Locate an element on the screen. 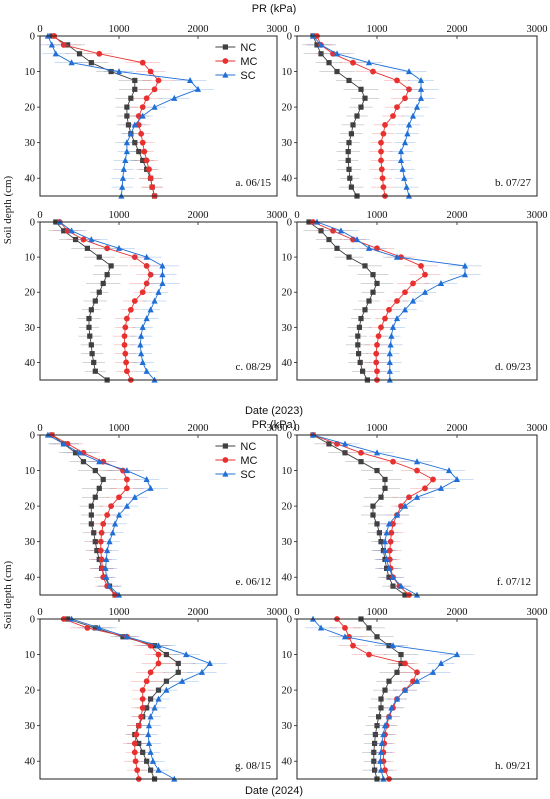 Image resolution: width=550 pixels, height=799 pixels. panel-label: g. 08/15 is located at coordinates (253, 766).